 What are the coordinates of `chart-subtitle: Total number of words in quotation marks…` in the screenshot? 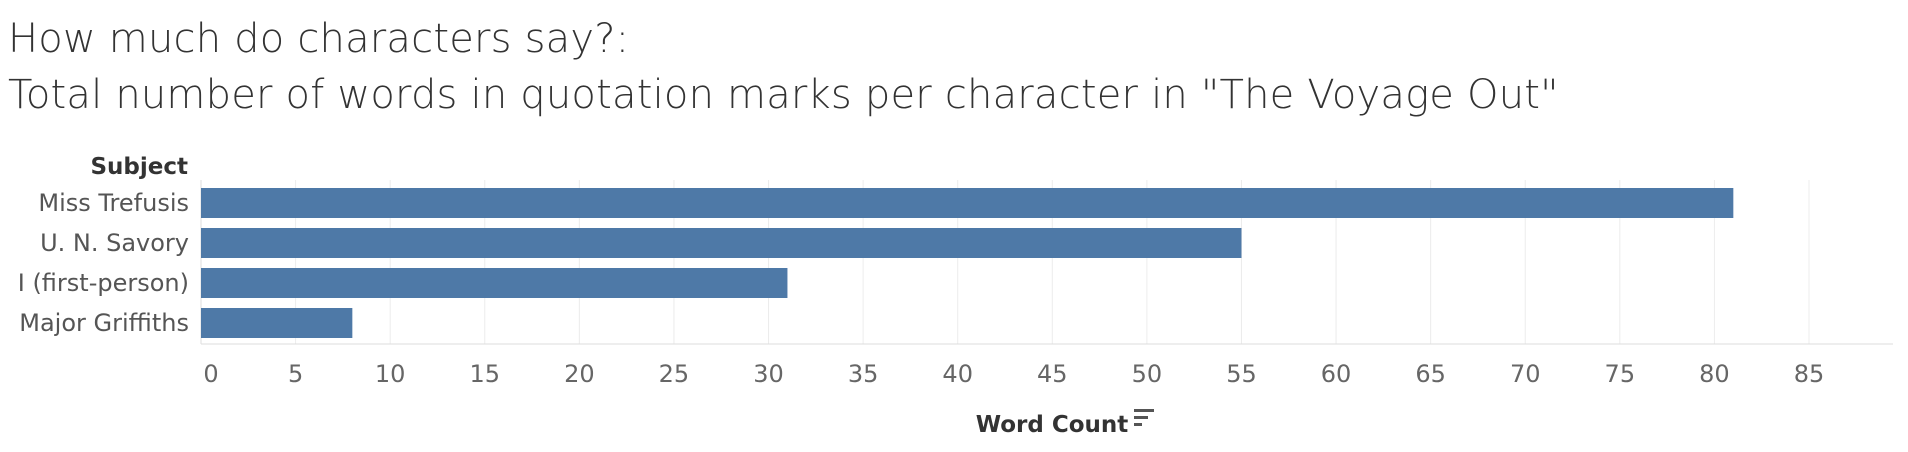 It's located at (783, 95).